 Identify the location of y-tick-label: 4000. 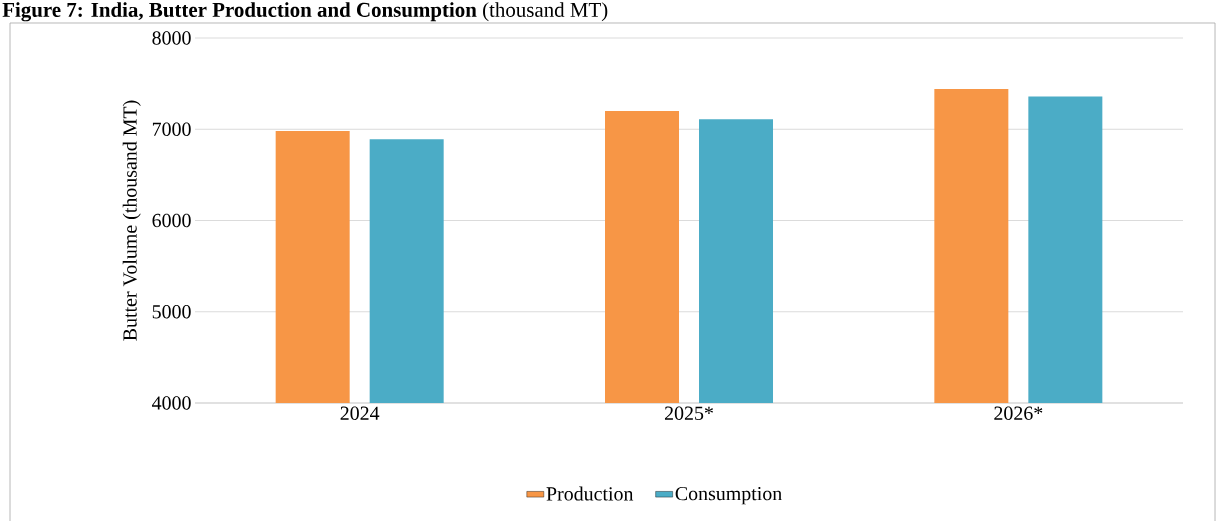
(171, 403).